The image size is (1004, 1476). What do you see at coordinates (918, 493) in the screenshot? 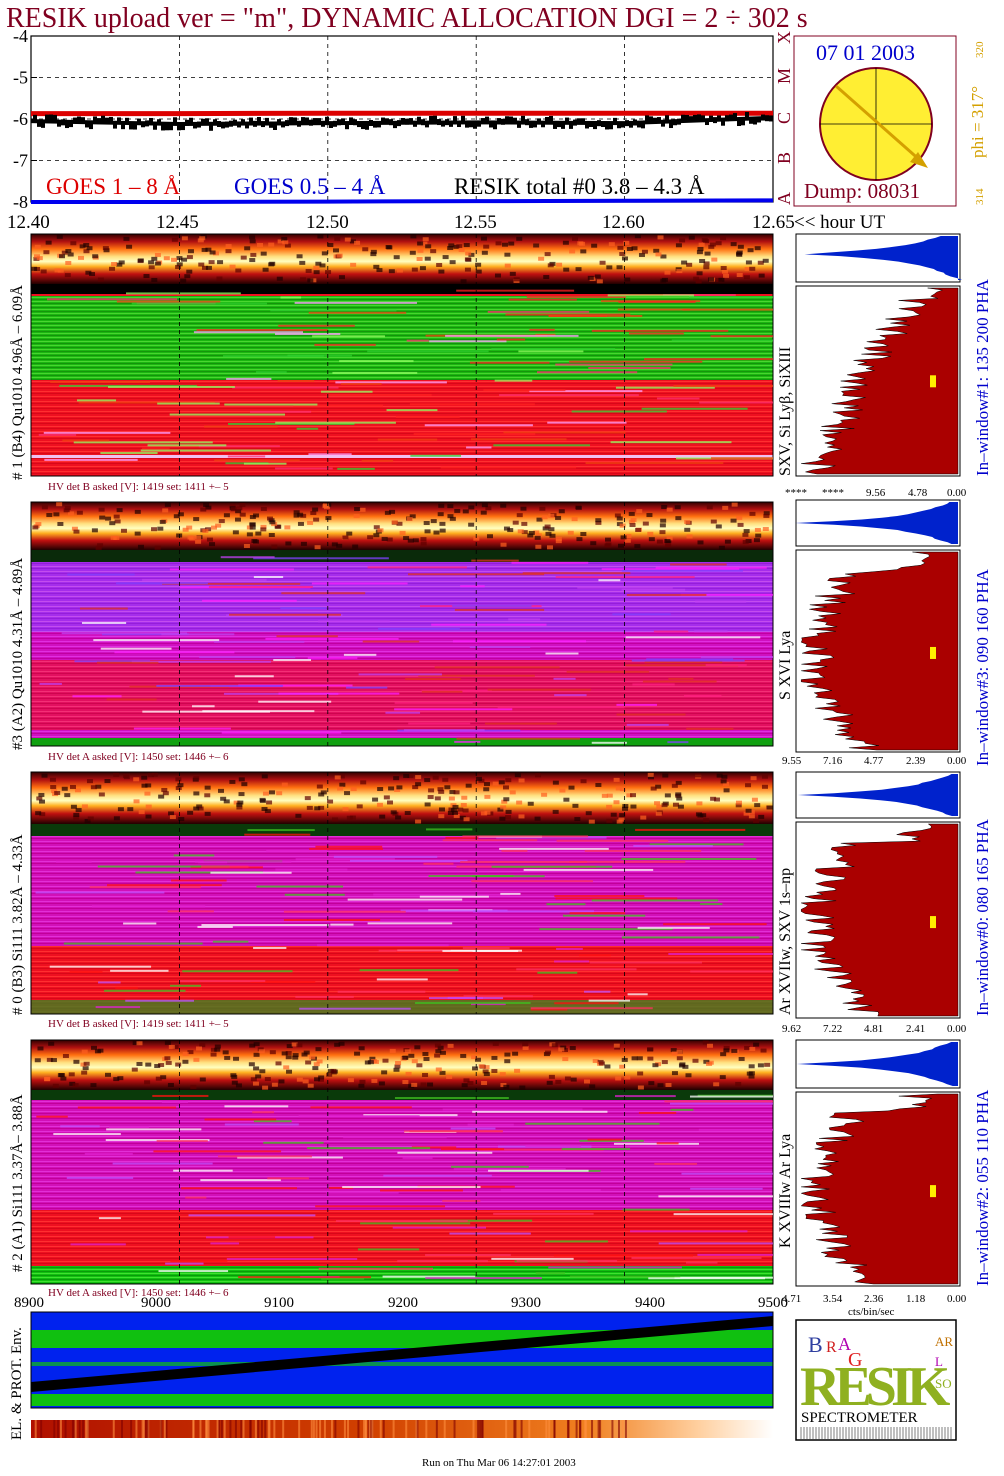
I see `hist-tick: 4.78` at bounding box center [918, 493].